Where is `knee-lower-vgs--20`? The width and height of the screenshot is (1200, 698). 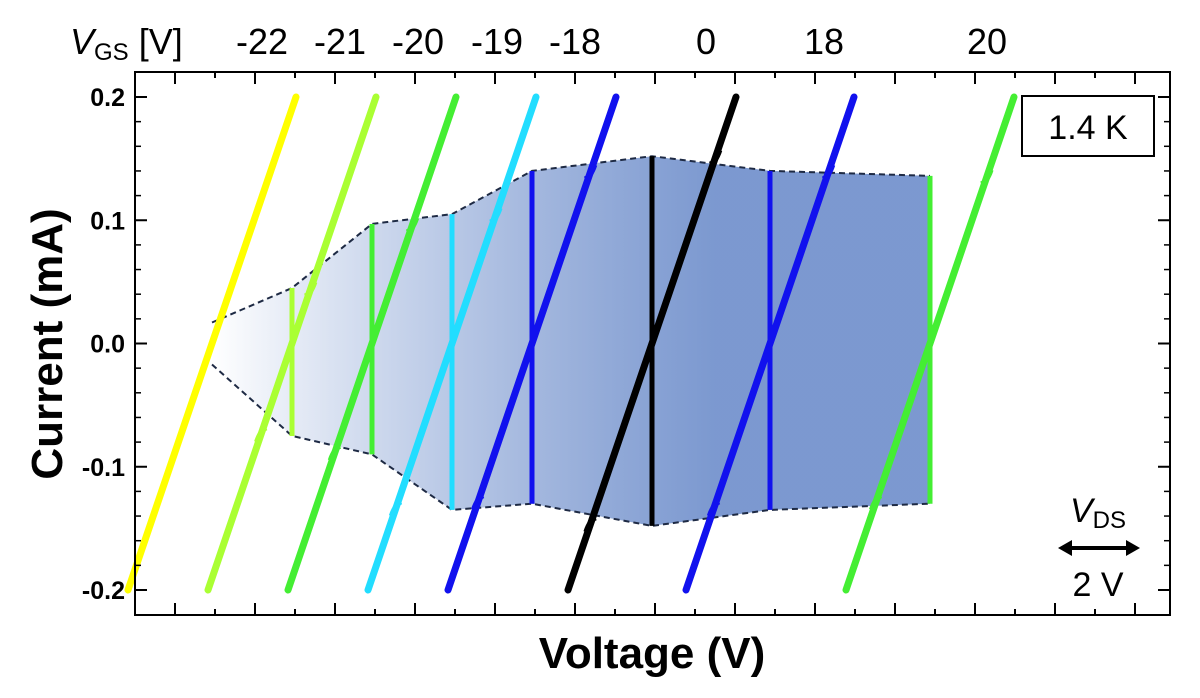 knee-lower-vgs--20 is located at coordinates (334, 453).